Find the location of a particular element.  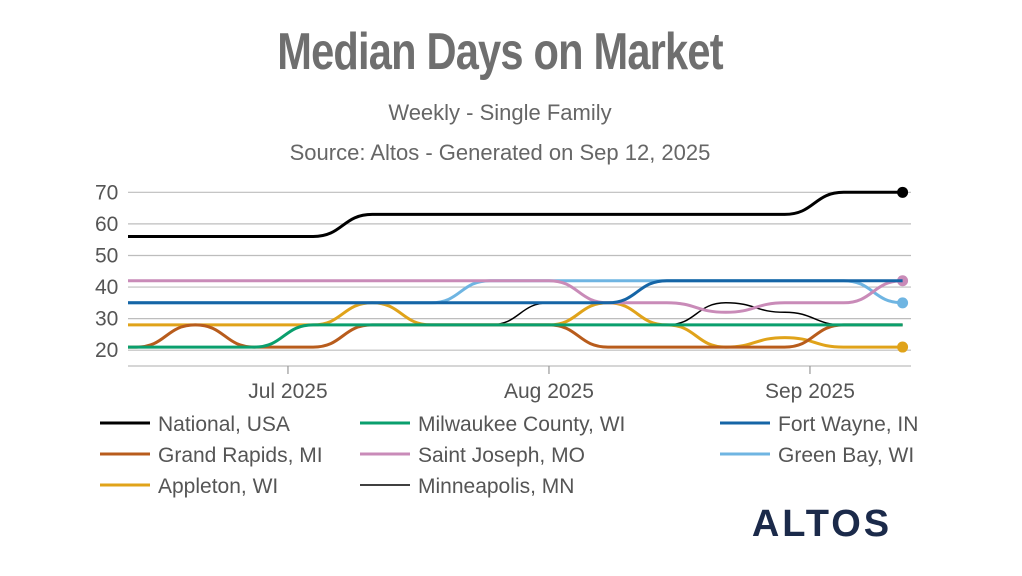

legend-label: Grand Rapids, MI is located at coordinates (240, 455).